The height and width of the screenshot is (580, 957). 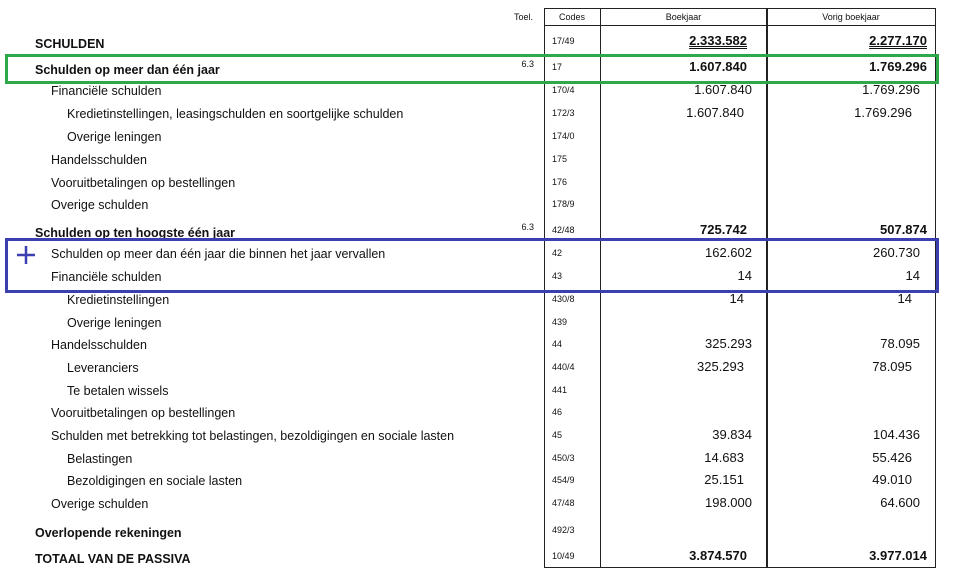 What do you see at coordinates (103, 368) in the screenshot?
I see `row-label: Leveranciers` at bounding box center [103, 368].